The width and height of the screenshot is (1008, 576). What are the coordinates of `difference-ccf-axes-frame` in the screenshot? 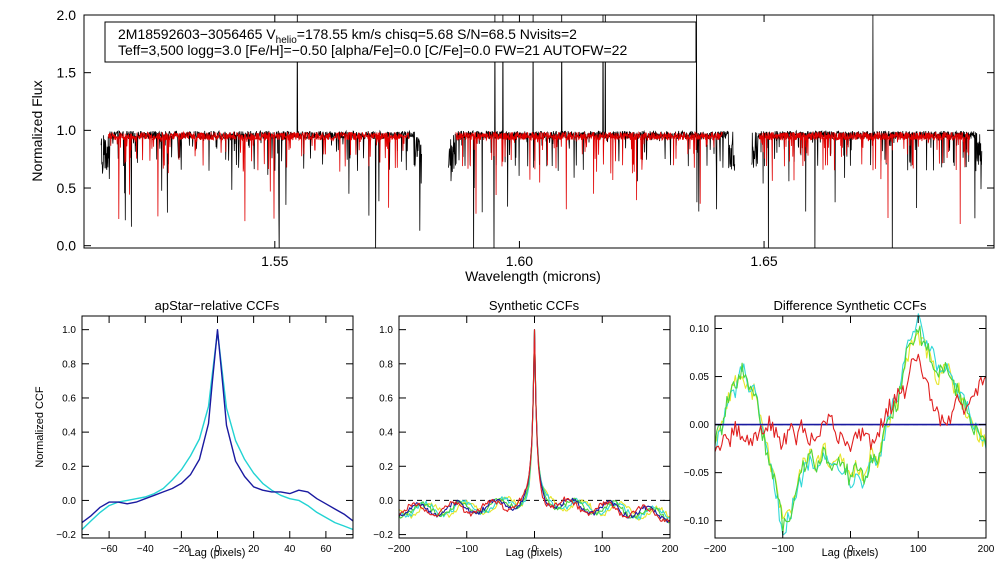 It's located at (850, 427).